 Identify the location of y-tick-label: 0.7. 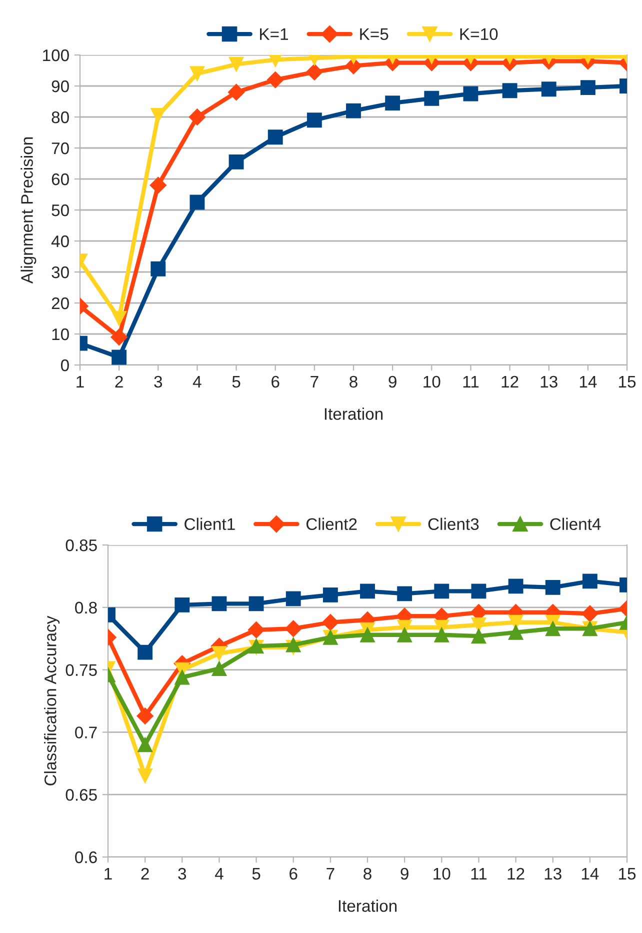
(86, 732).